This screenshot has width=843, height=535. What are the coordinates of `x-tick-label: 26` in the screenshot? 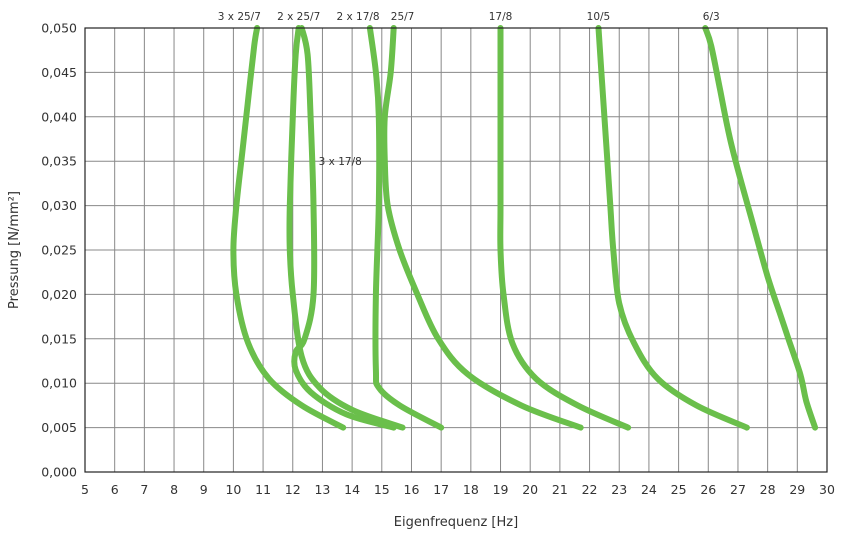 It's located at (708, 489).